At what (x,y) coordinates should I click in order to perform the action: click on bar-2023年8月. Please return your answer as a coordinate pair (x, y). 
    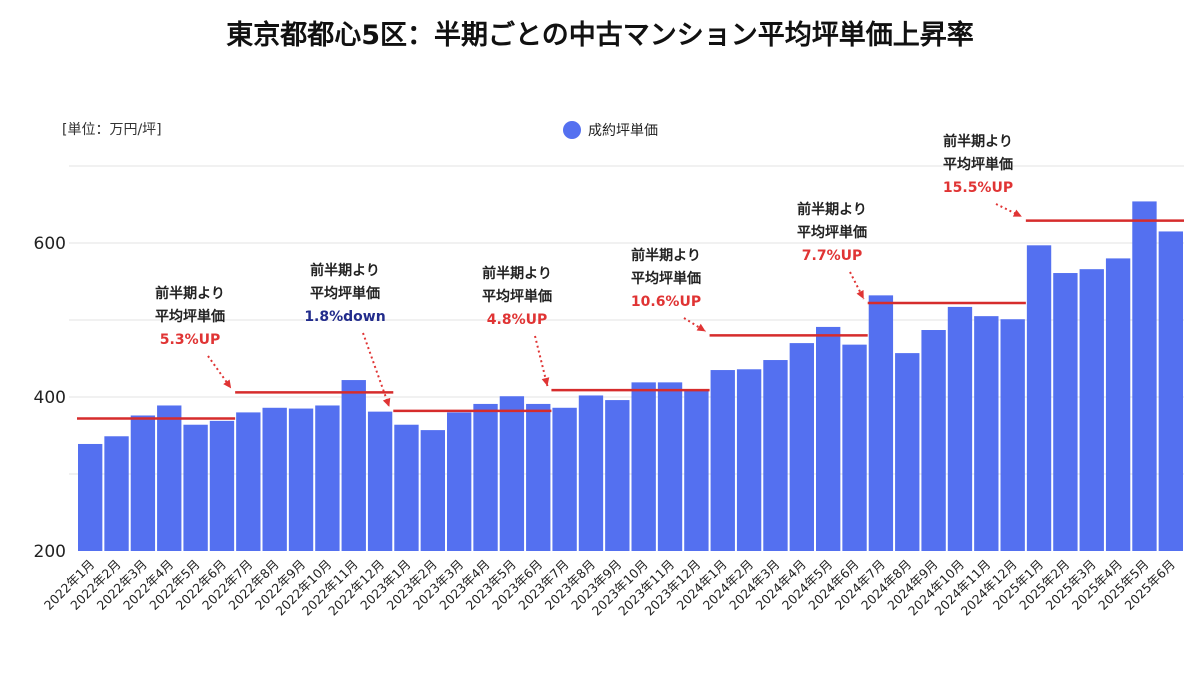
    Looking at the image, I should click on (591, 473).